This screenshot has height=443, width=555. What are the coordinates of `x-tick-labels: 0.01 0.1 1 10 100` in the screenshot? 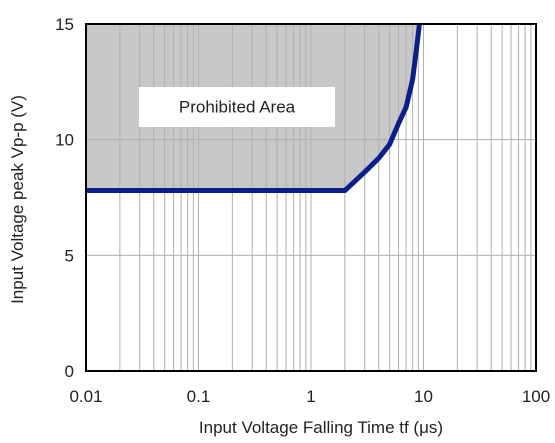 It's located at (309, 396).